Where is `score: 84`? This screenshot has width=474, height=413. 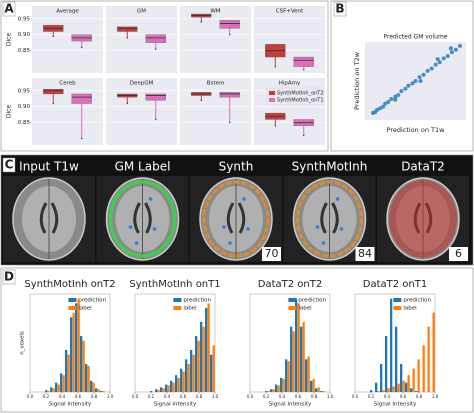 score: 84 is located at coordinates (365, 253).